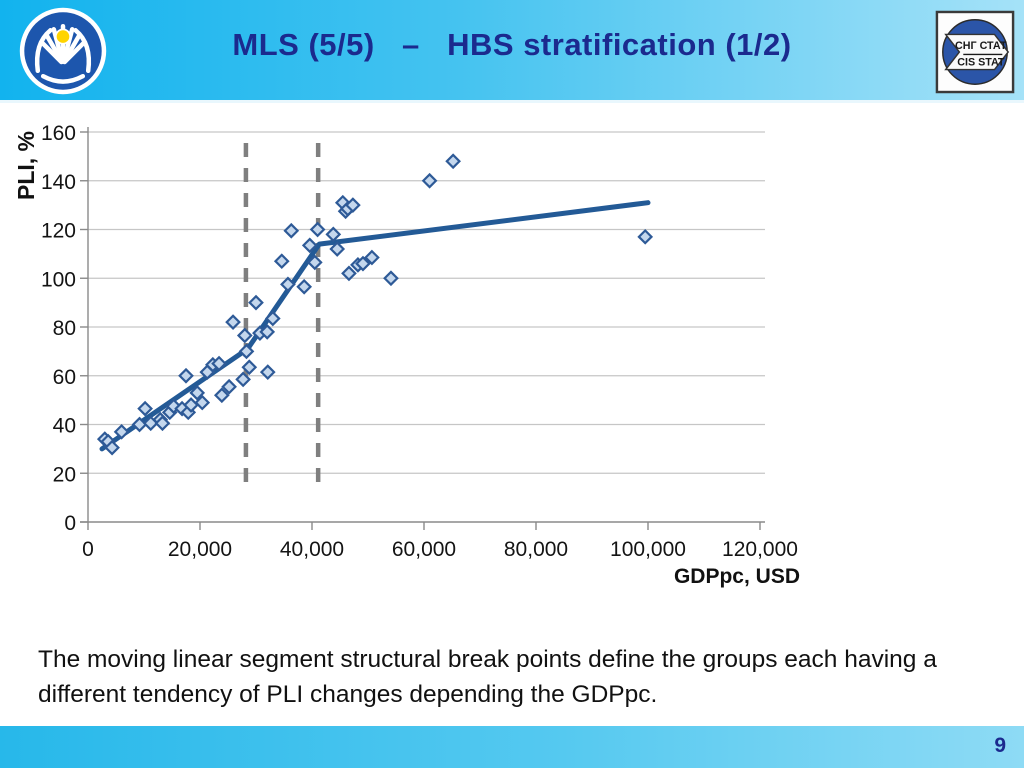 The width and height of the screenshot is (1024, 768). I want to click on y-tick-label: 40, so click(64, 426).